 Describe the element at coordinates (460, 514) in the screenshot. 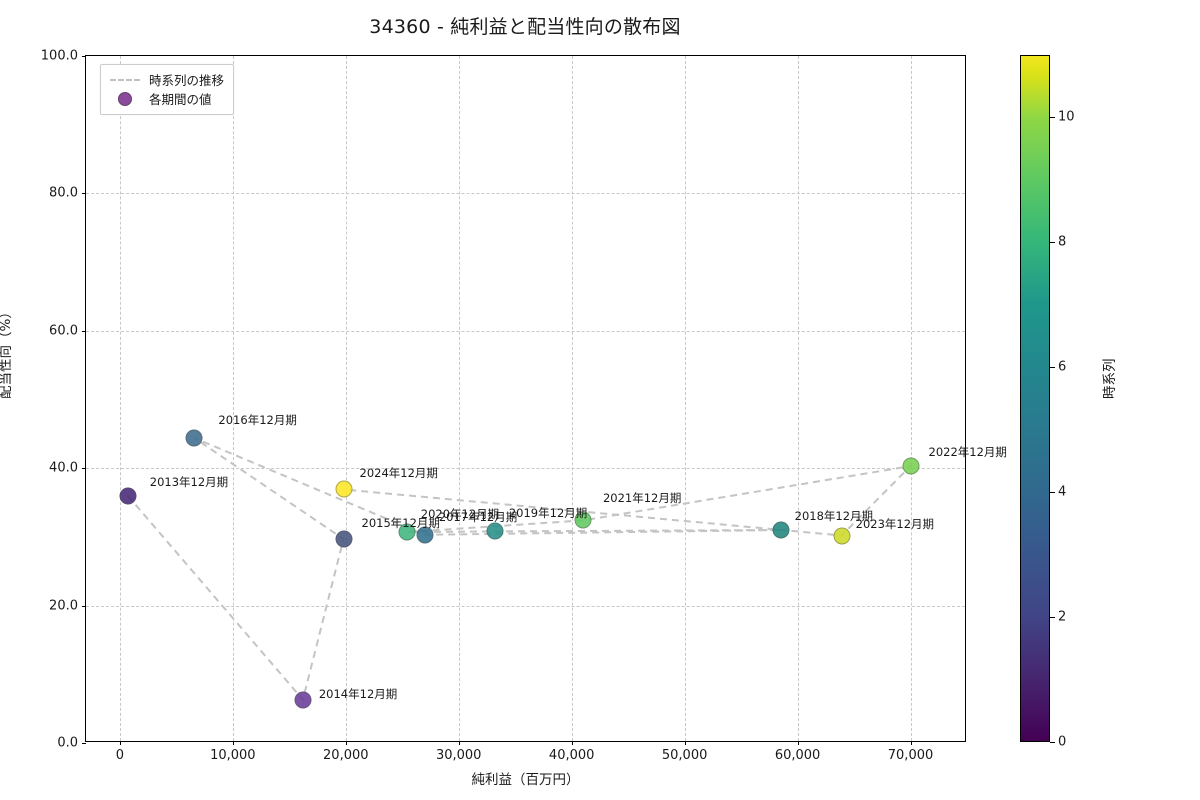

I see `data-point-label: 2020年12月期` at that location.